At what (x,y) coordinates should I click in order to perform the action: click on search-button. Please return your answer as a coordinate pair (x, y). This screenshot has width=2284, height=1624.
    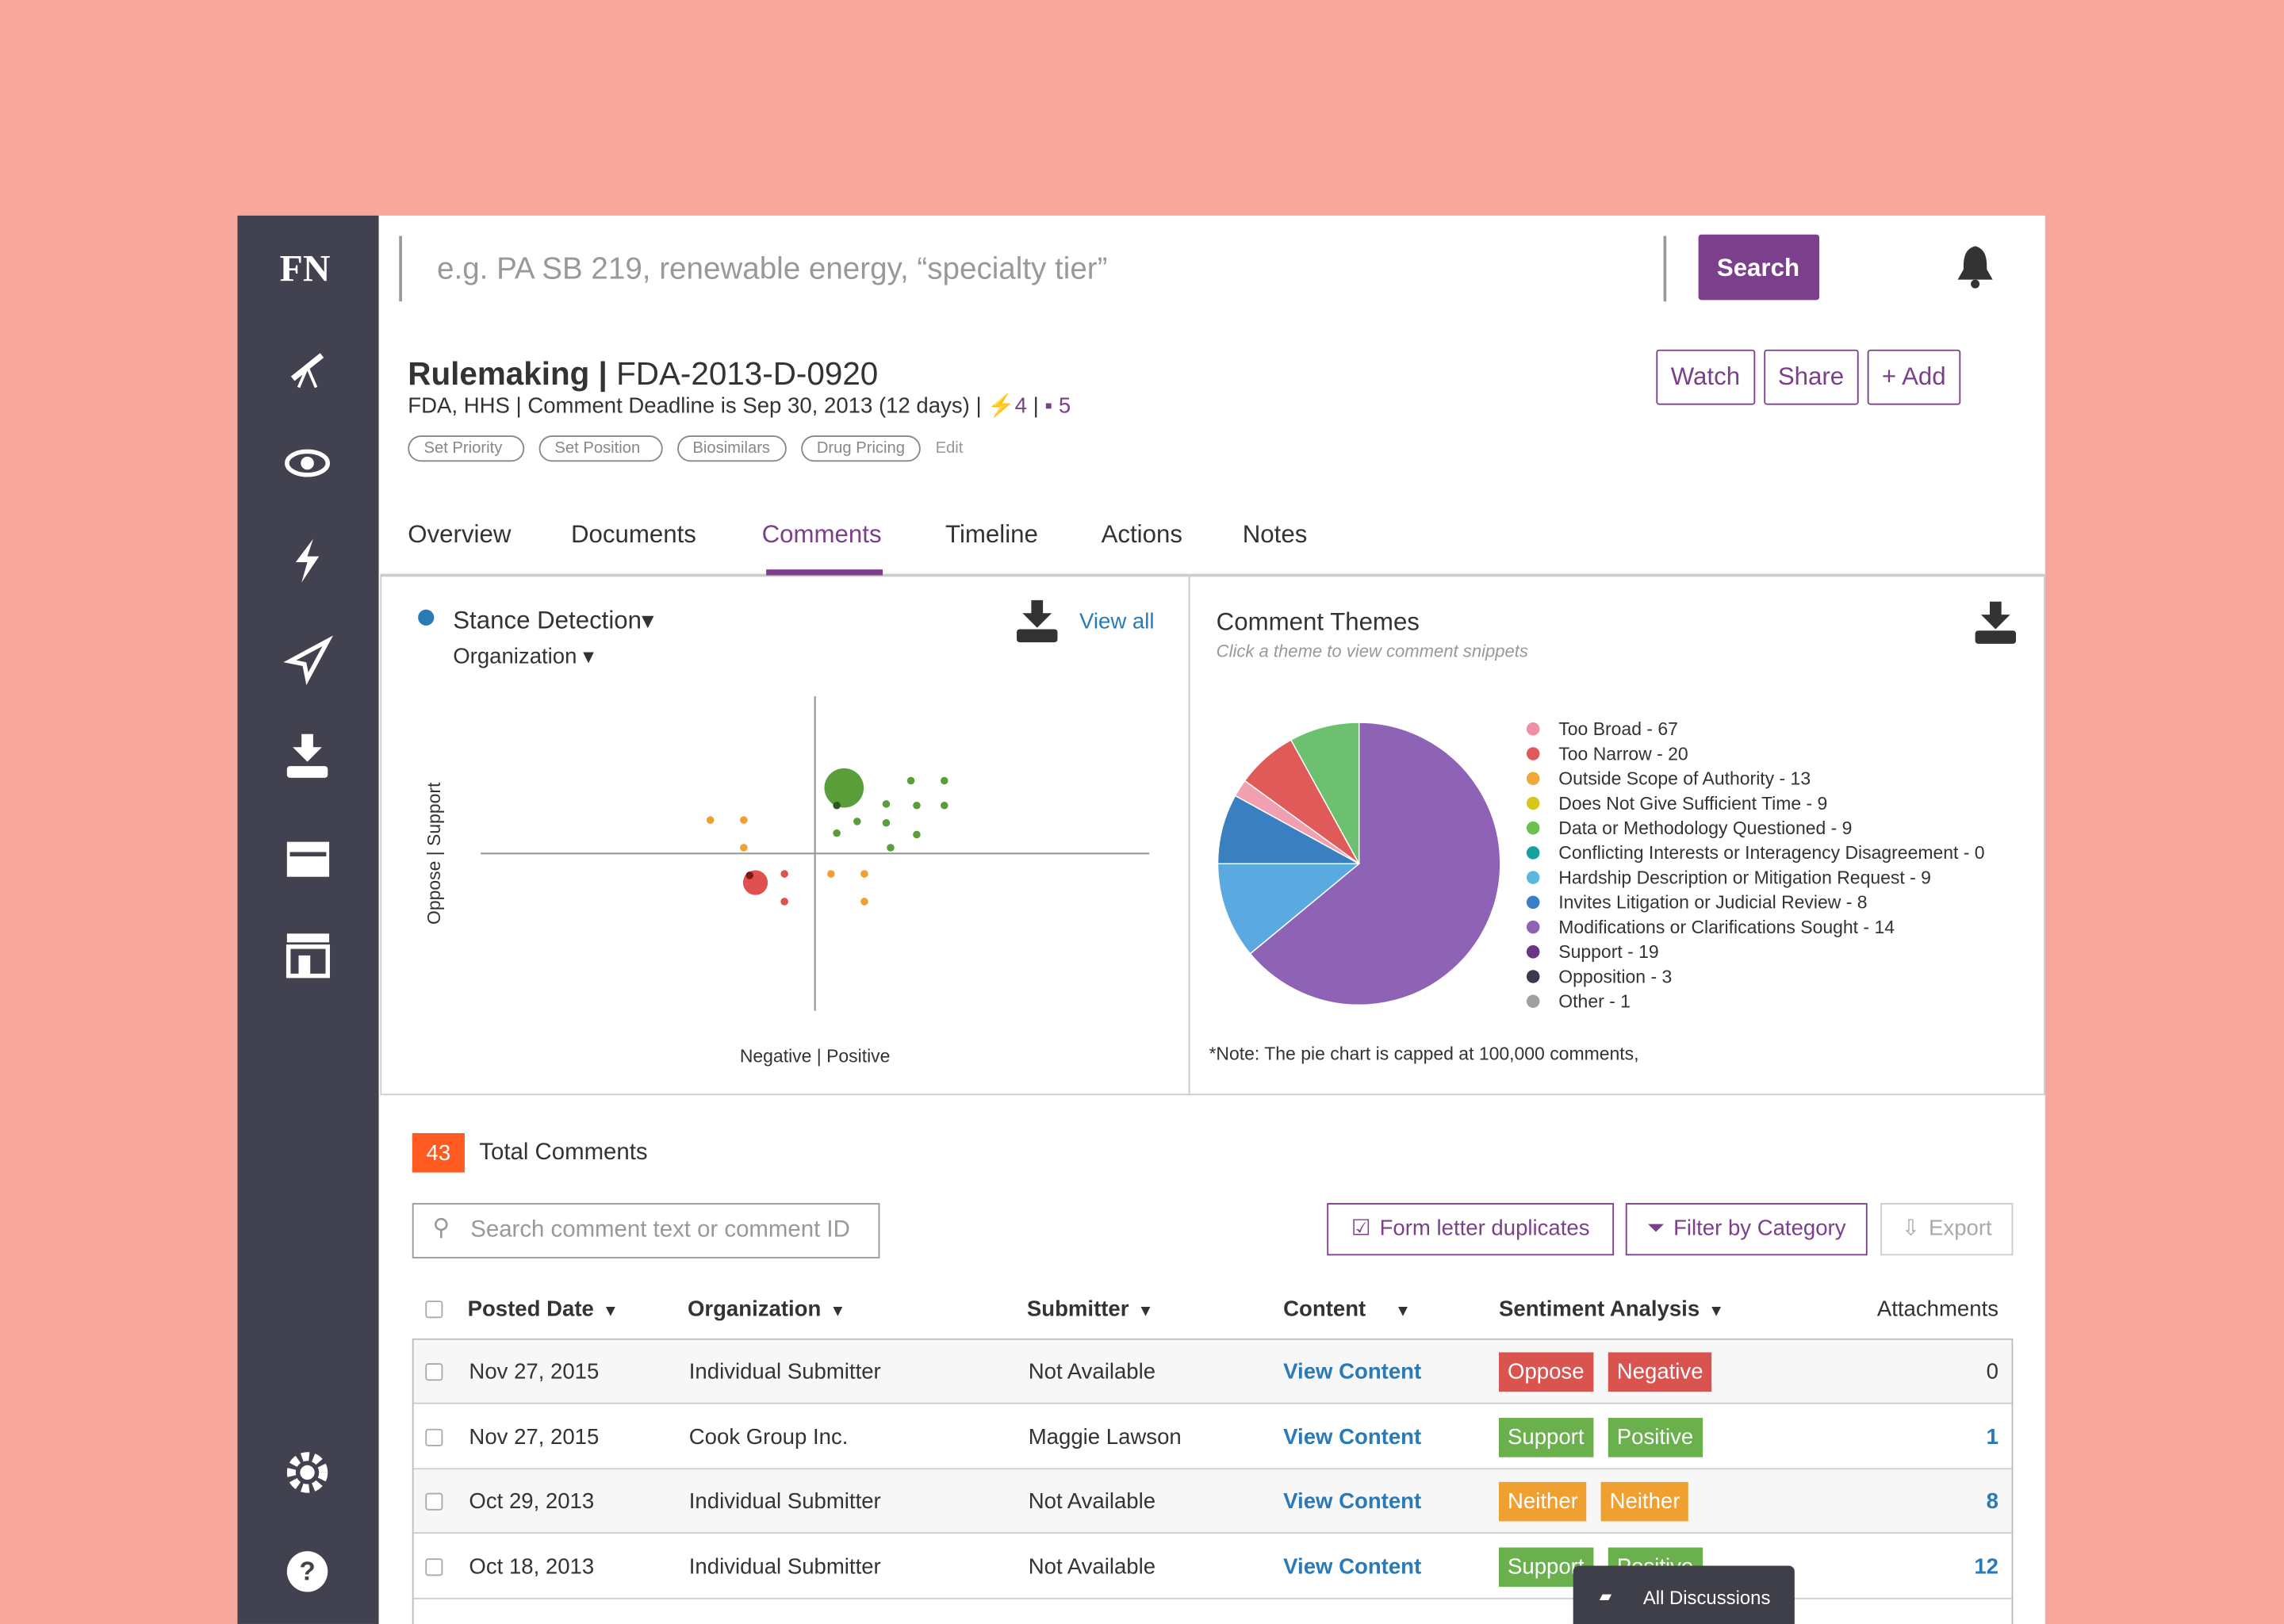
    Looking at the image, I should click on (1759, 267).